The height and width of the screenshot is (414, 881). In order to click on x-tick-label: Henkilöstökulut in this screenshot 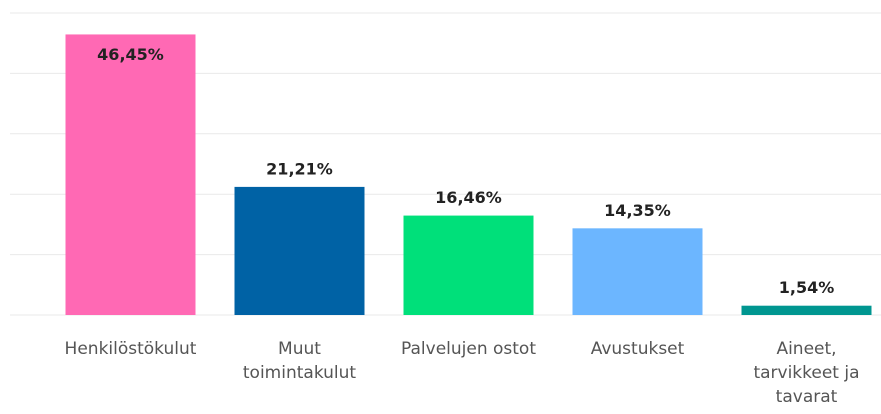, I will do `click(130, 349)`.